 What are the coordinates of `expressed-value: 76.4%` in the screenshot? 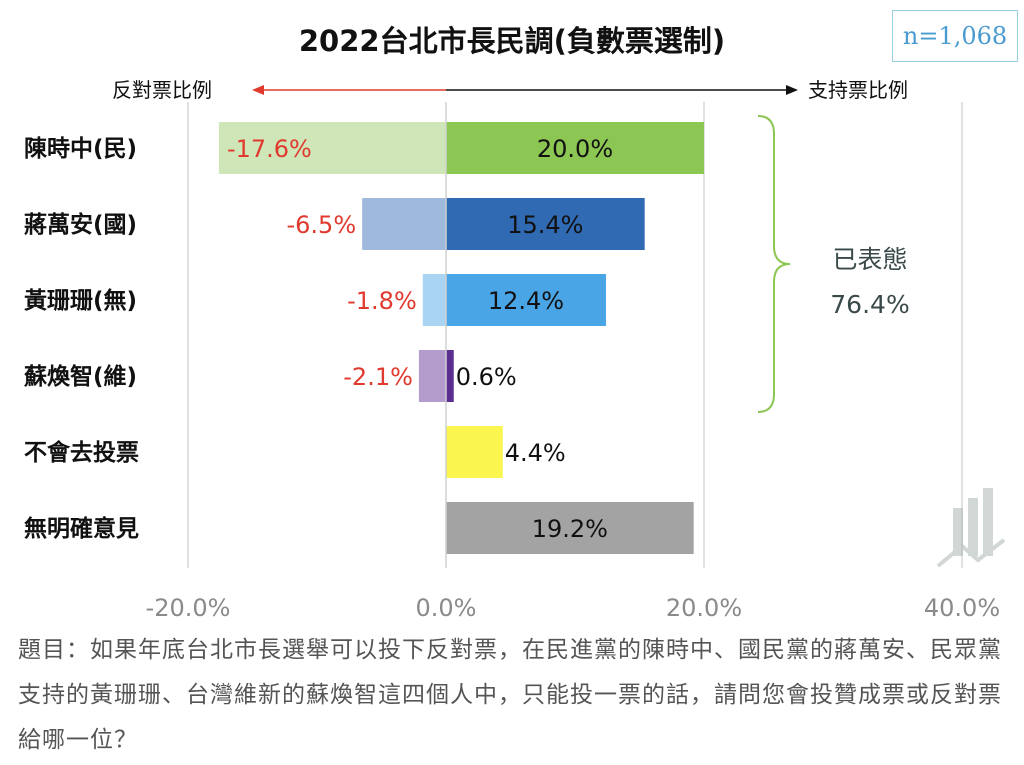 It's located at (870, 304).